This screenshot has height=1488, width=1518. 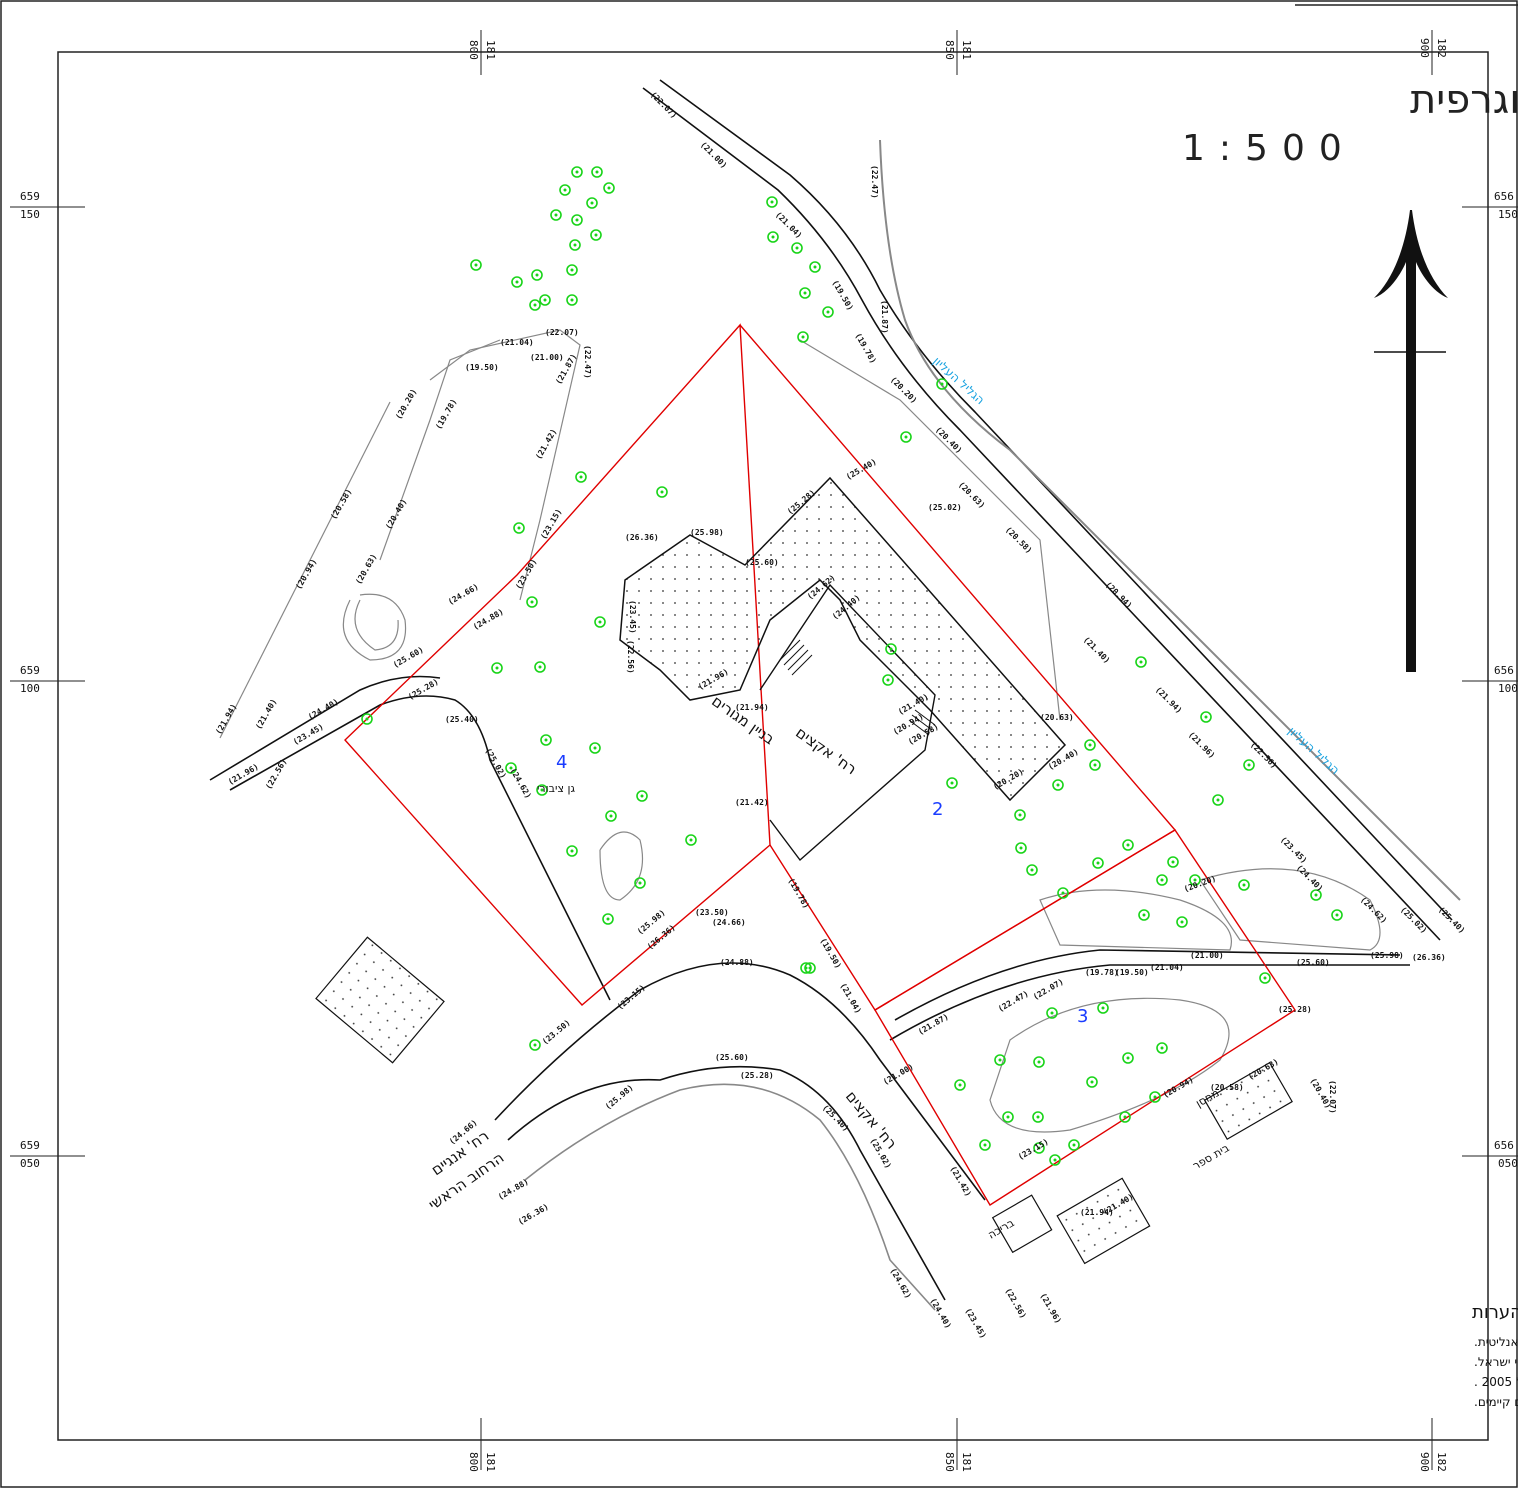 I want to click on grid-label: 656, so click(x=1504, y=196).